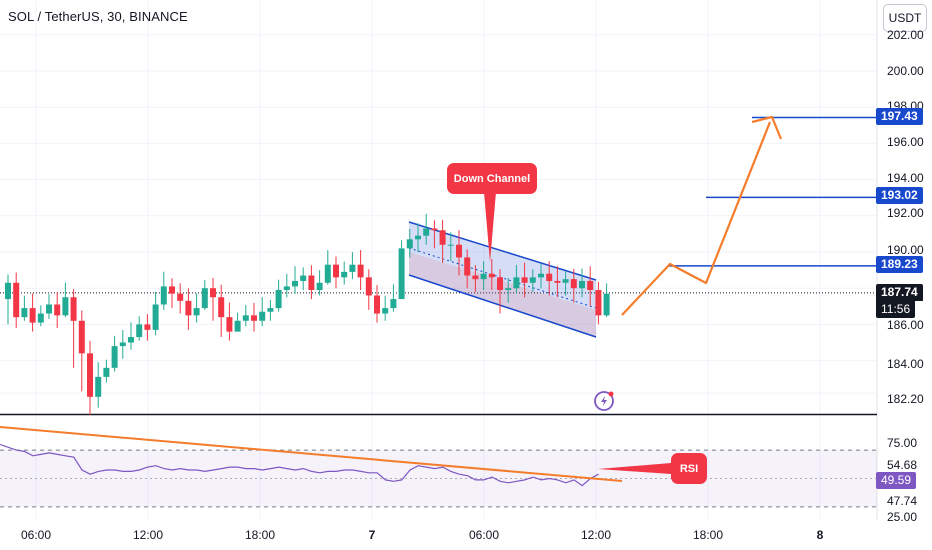  I want to click on price-axis-panel, so click(904, 275).